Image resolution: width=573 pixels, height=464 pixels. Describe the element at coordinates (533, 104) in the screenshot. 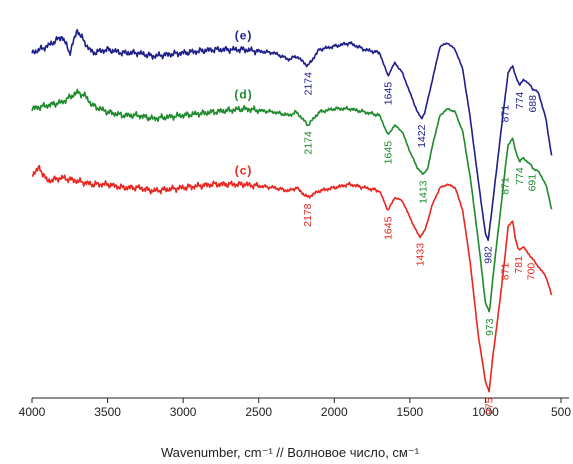

I see `peak-label: 688` at that location.